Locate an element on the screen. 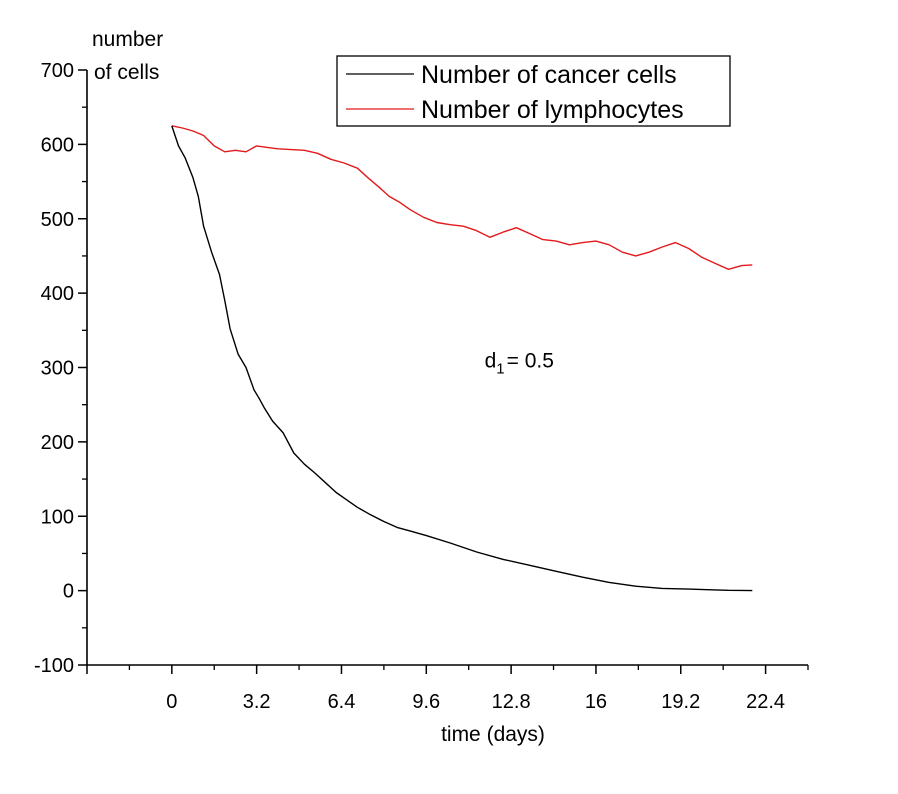  x-tick-label: 19.2 is located at coordinates (680, 702).